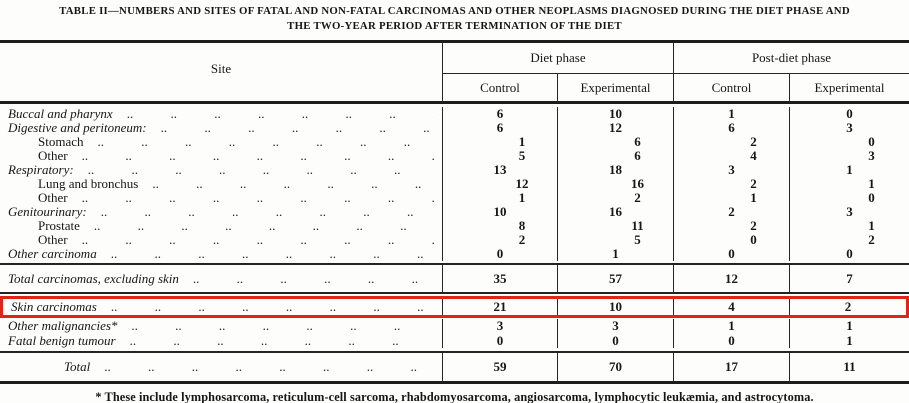 This screenshot has width=909, height=403. Describe the element at coordinates (557, 58) in the screenshot. I see `group-header-diet-phase: Diet phase` at that location.